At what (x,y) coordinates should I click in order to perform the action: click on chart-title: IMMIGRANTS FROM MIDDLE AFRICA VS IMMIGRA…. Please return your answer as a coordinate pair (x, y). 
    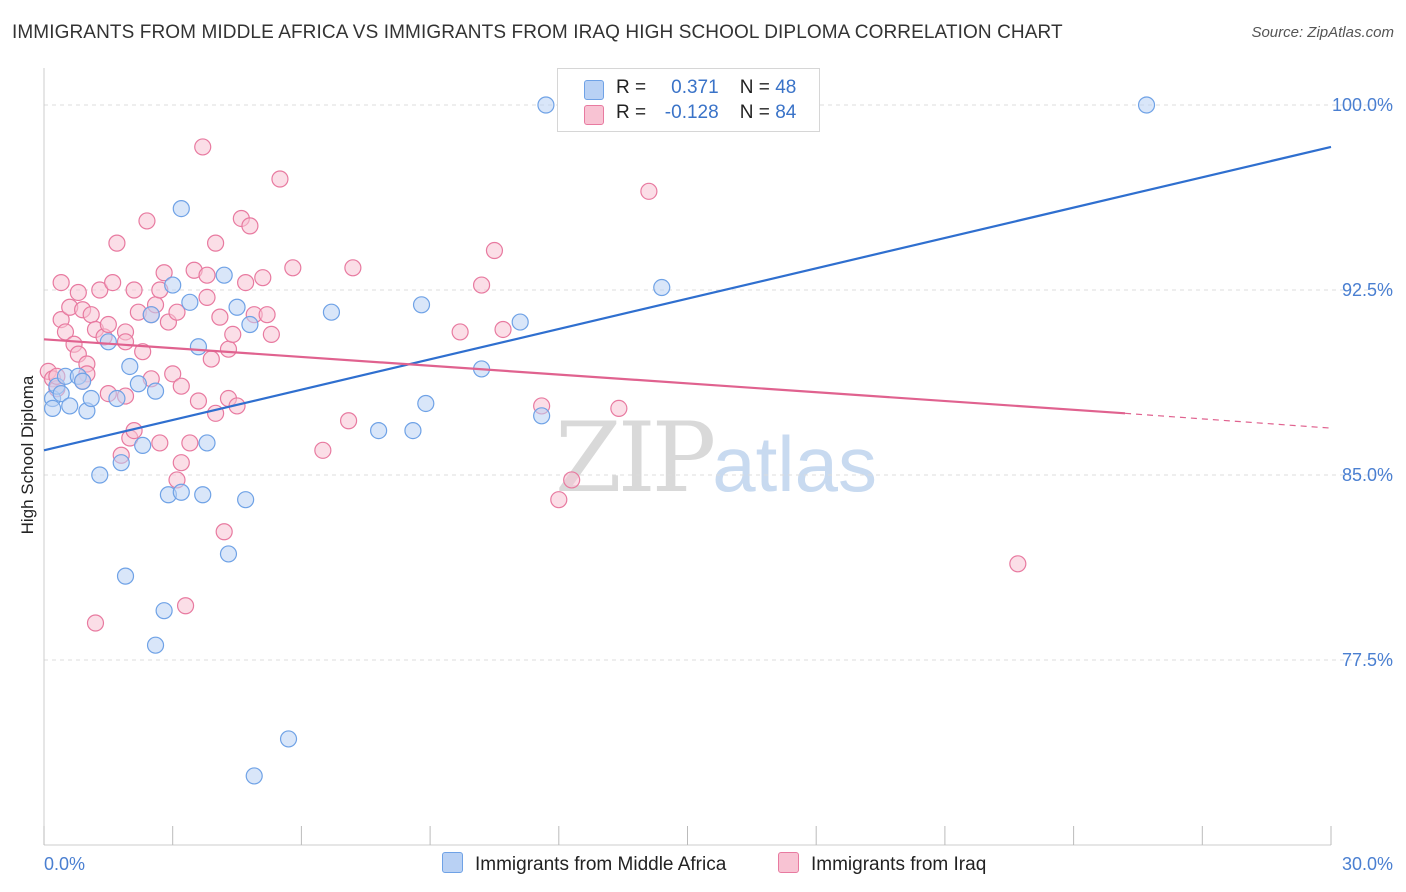
    Looking at the image, I should click on (537, 32).